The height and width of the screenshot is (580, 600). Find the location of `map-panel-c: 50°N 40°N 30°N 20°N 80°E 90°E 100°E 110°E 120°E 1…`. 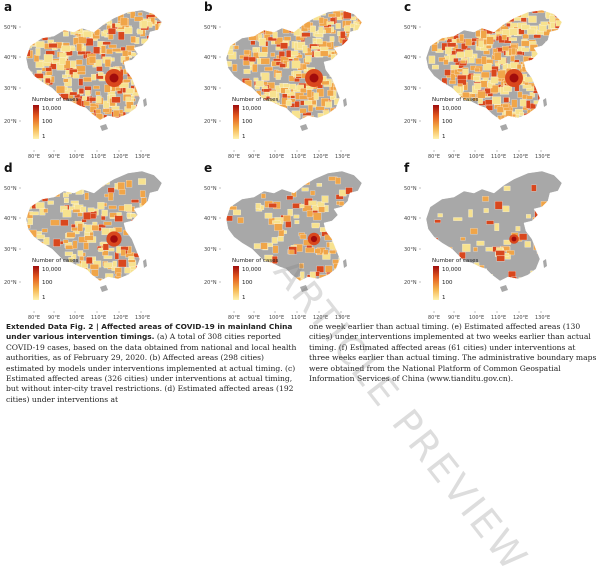

map-panel-c: 50°N 40°N 30°N 20°N 80°E 90°E 100°E 110°E 120°E 1… is located at coordinates (500, 80).